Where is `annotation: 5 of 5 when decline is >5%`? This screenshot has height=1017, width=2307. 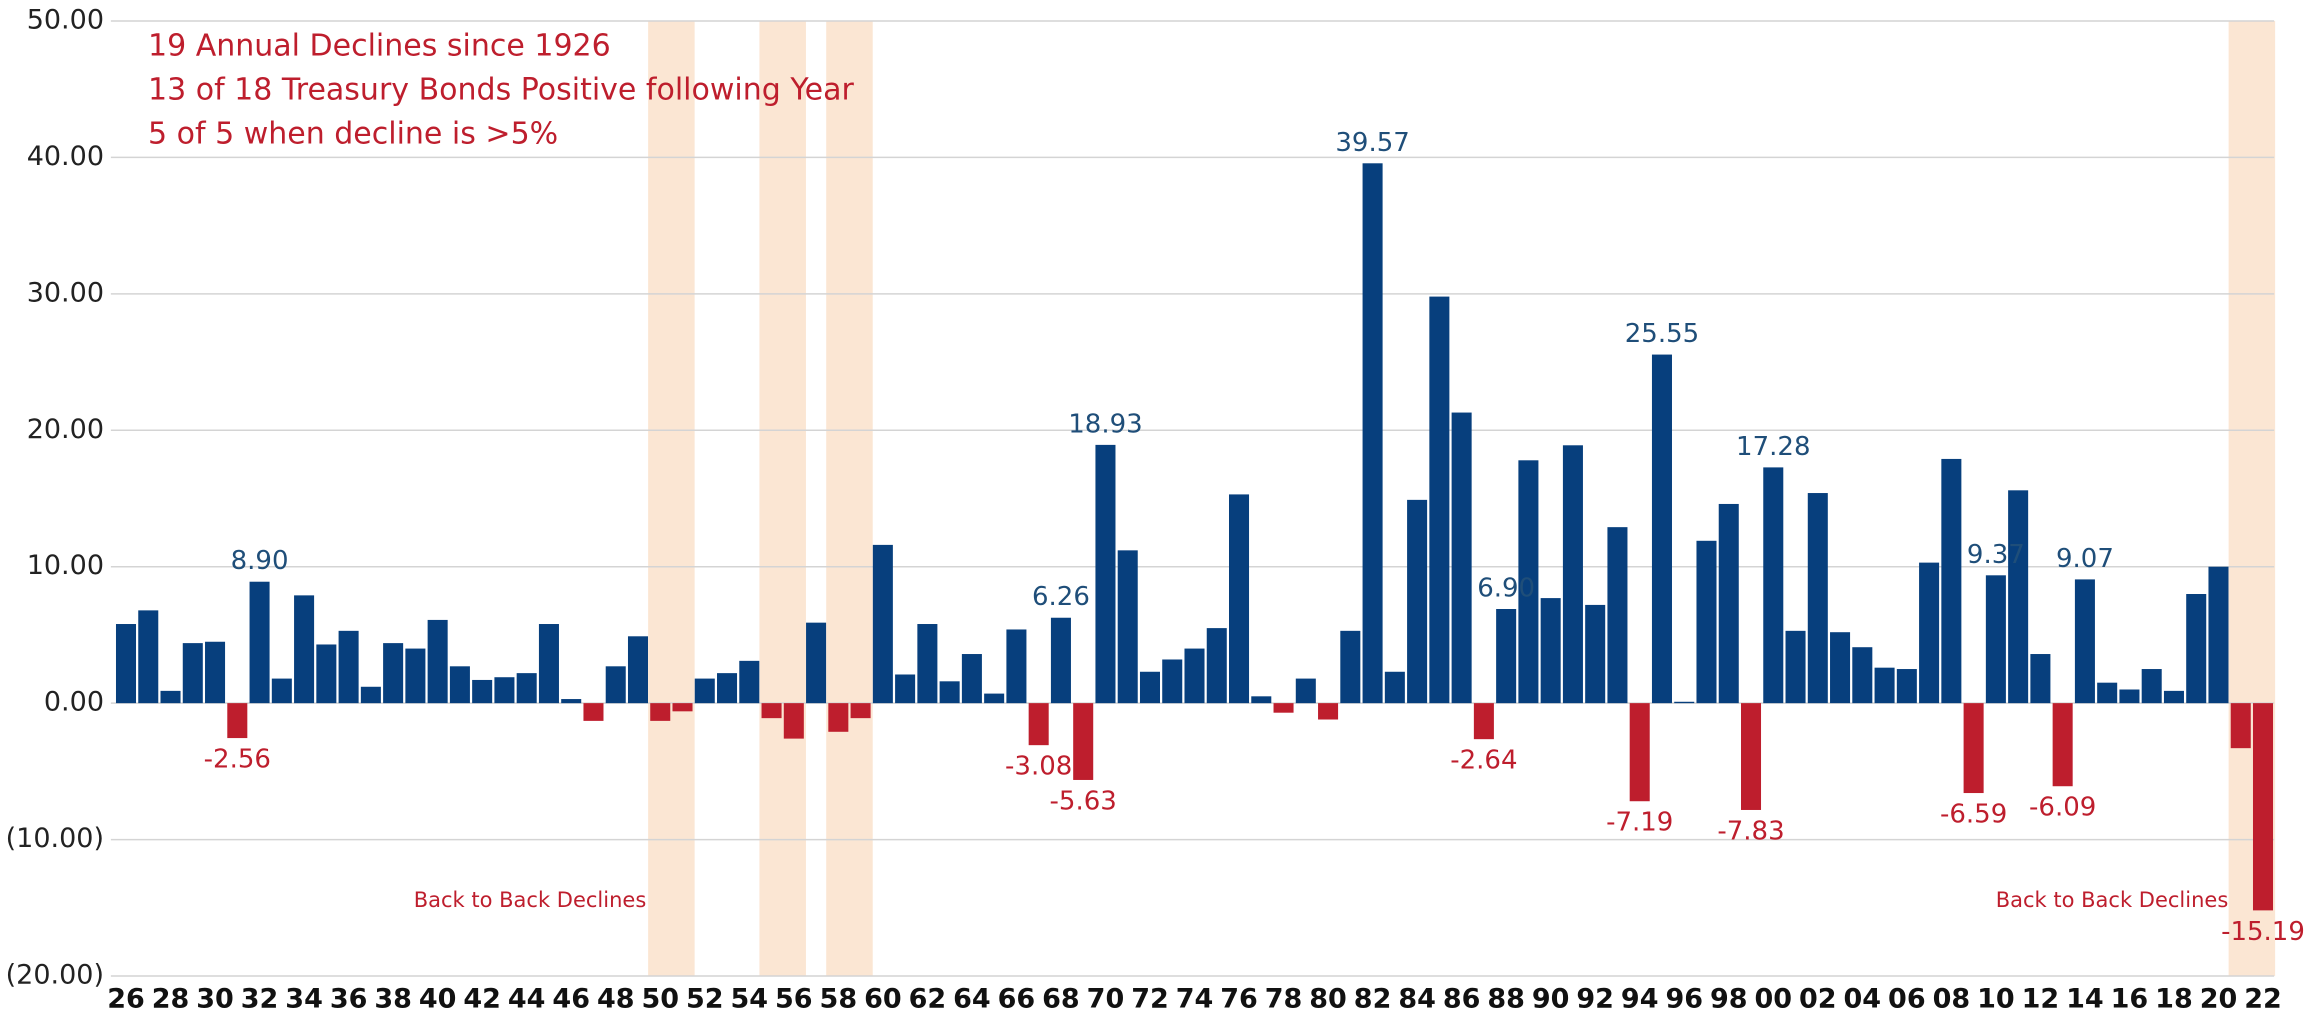 annotation: 5 of 5 when decline is >5% is located at coordinates (353, 134).